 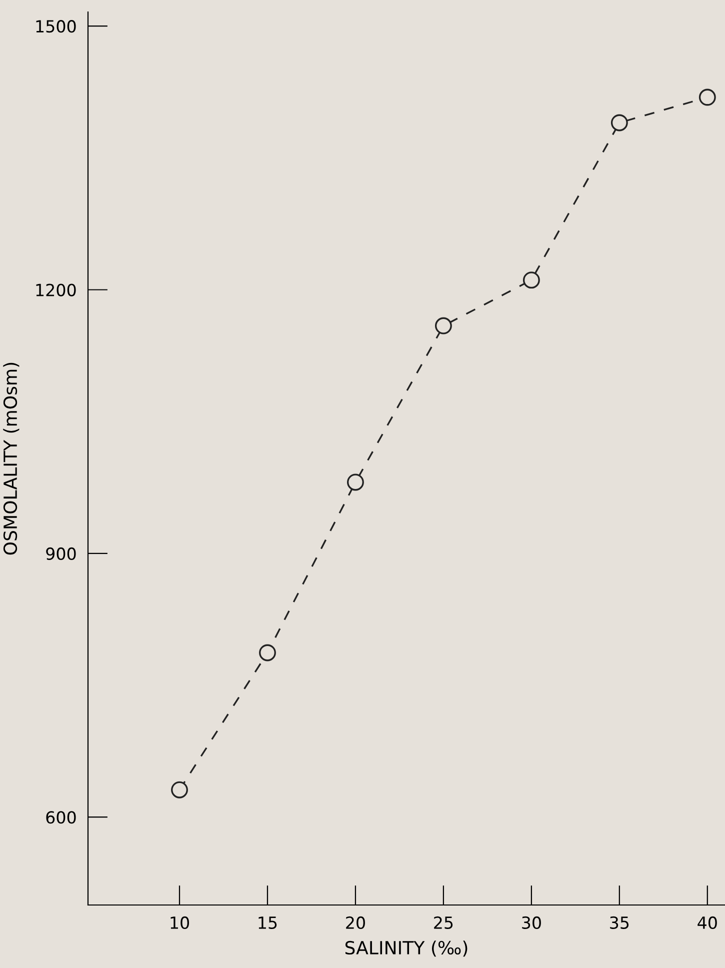 I want to click on x-tick-label: 40, so click(x=707, y=923).